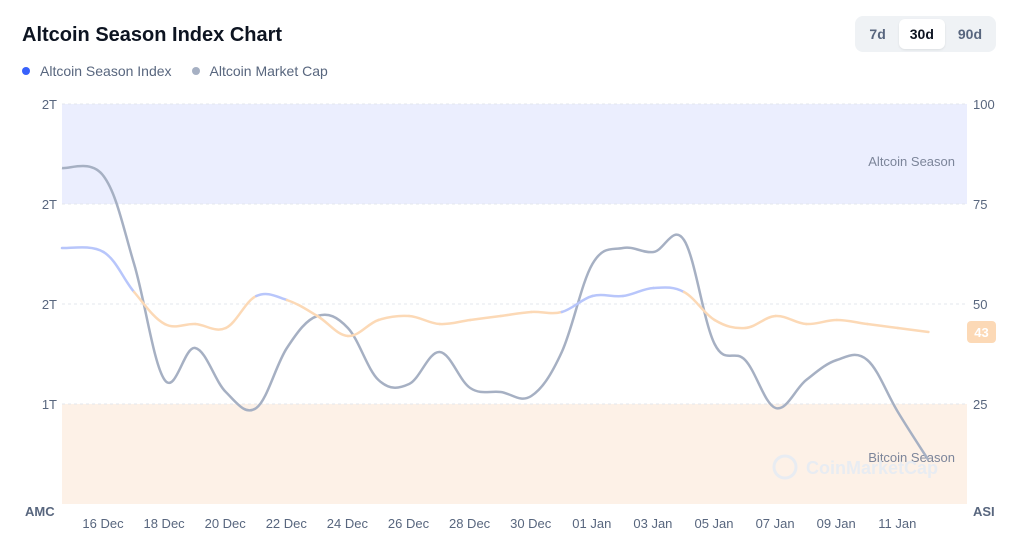  Describe the element at coordinates (152, 35) in the screenshot. I see `chart-title: Altcoin Season Index Chart` at that location.